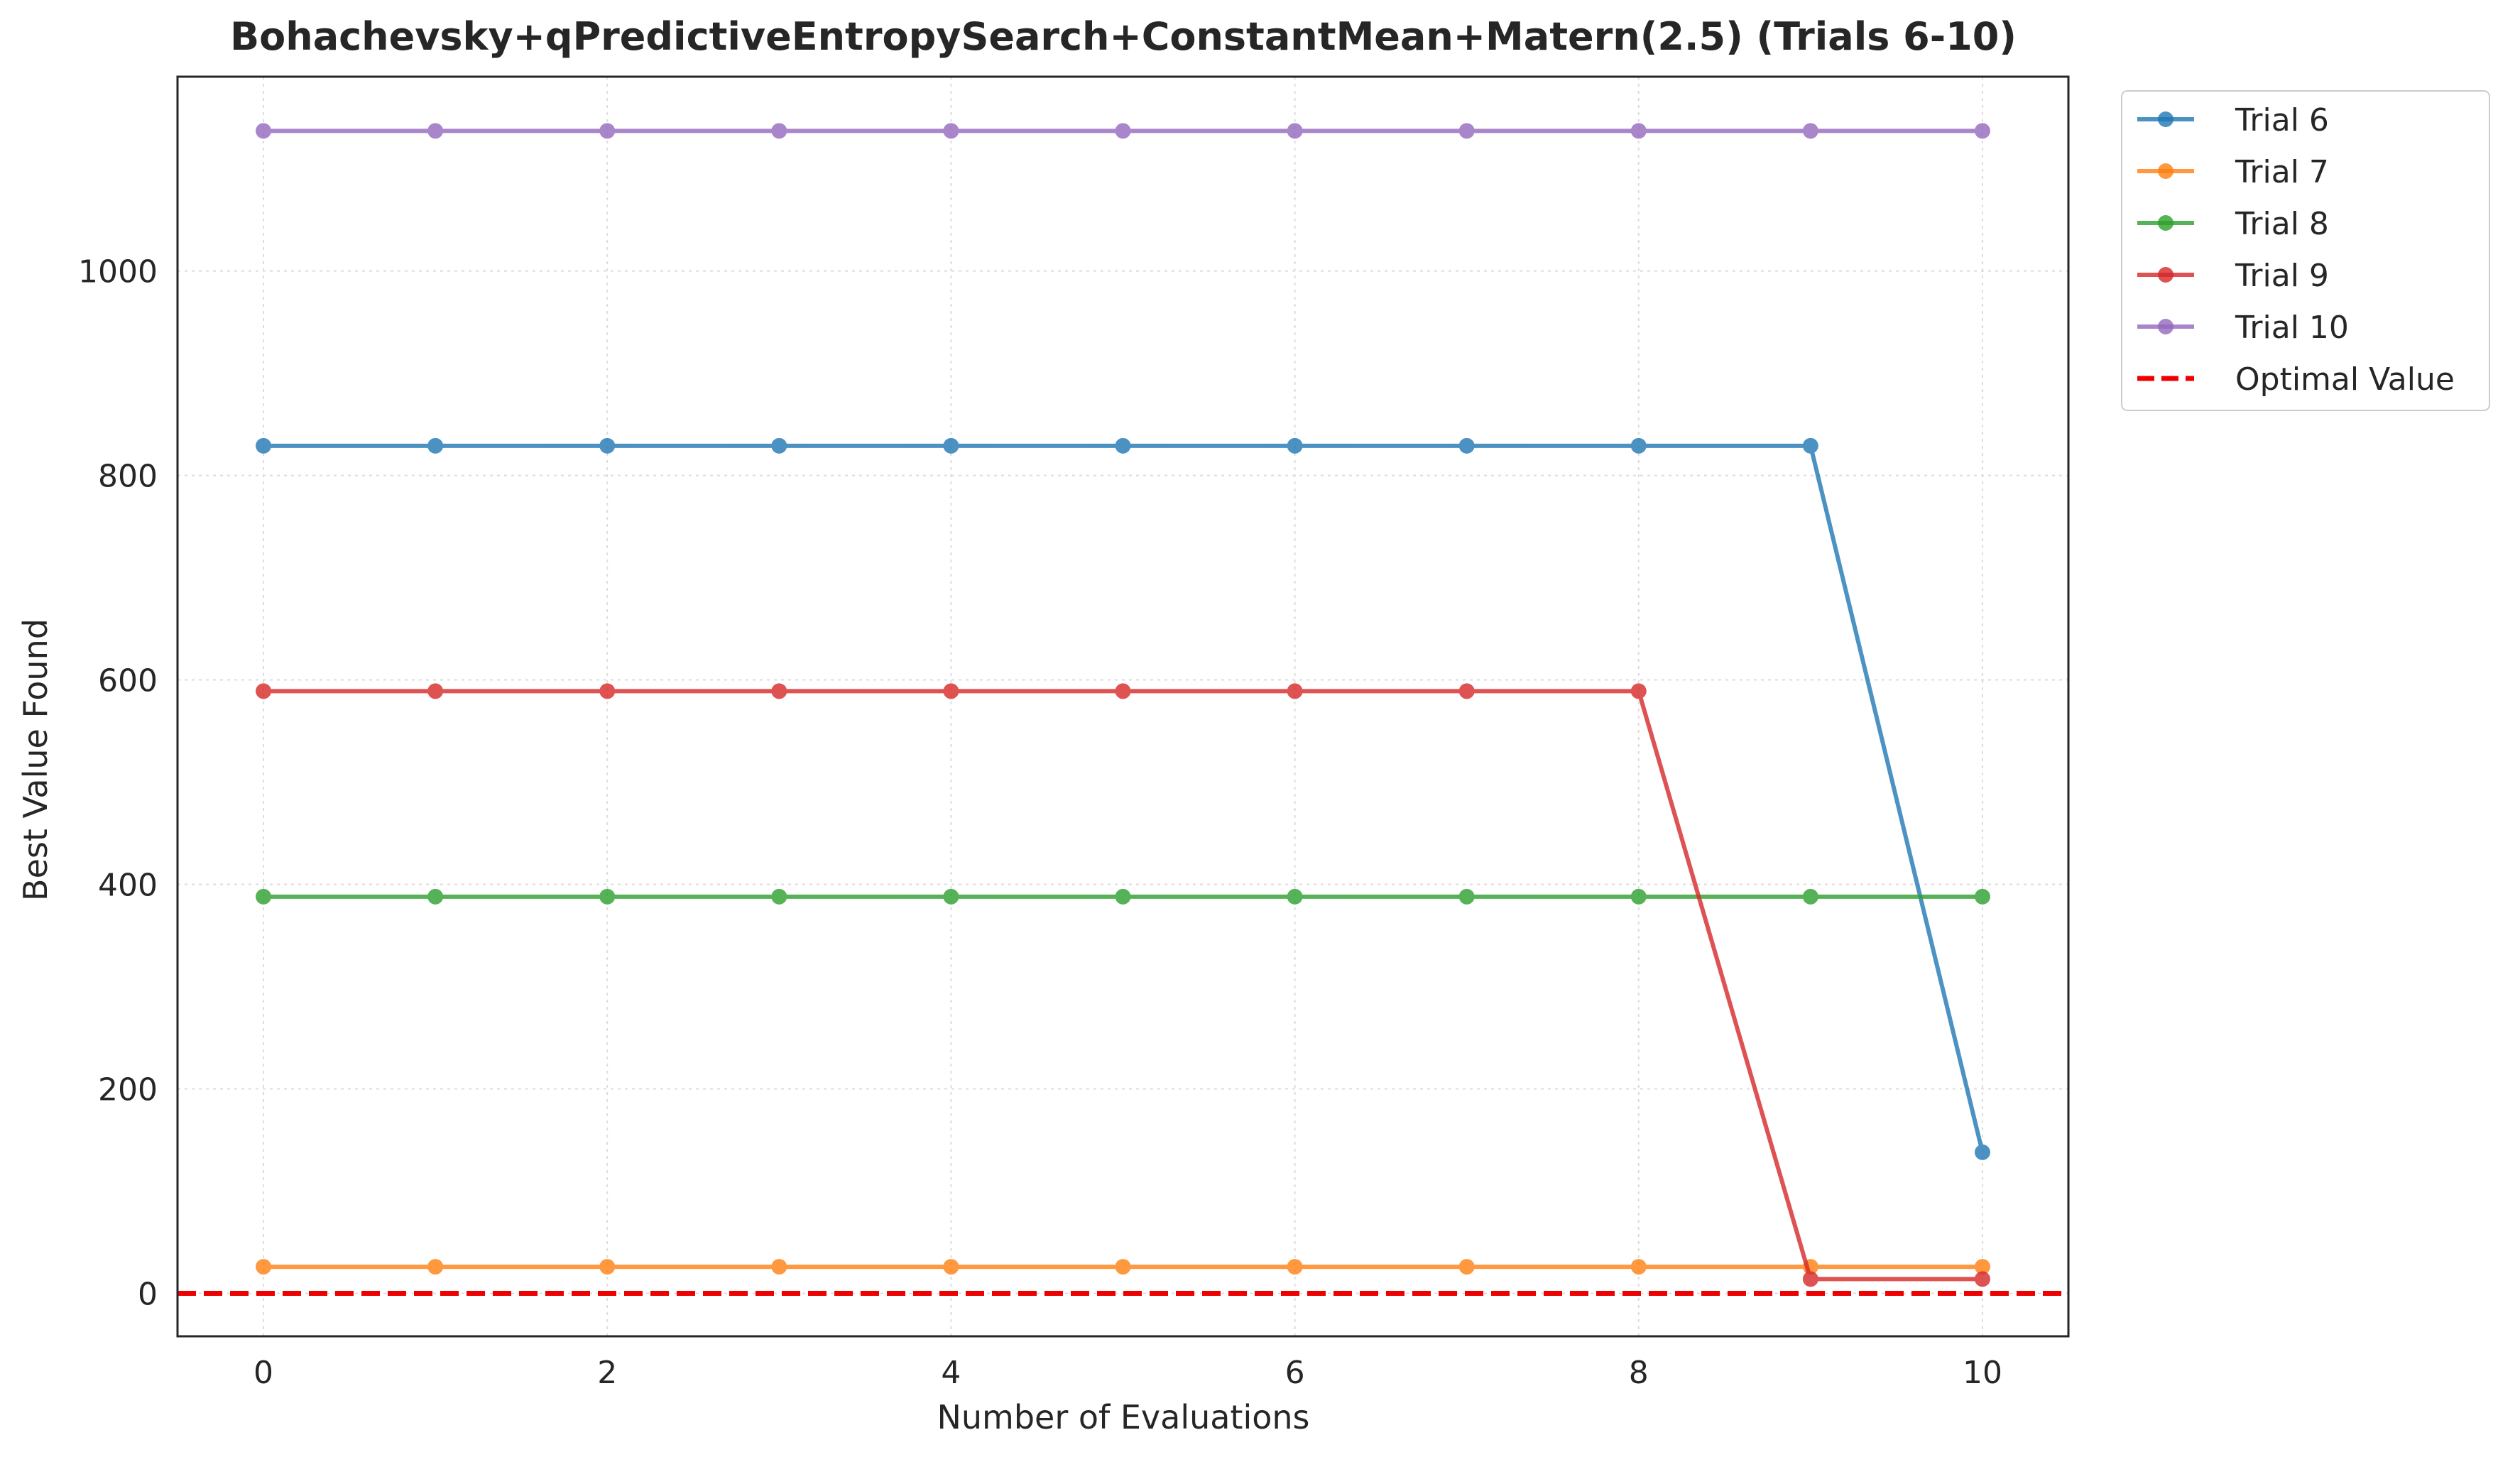 The image size is (2520, 1457). Describe the element at coordinates (128, 681) in the screenshot. I see `y-tick-label: 600` at that location.